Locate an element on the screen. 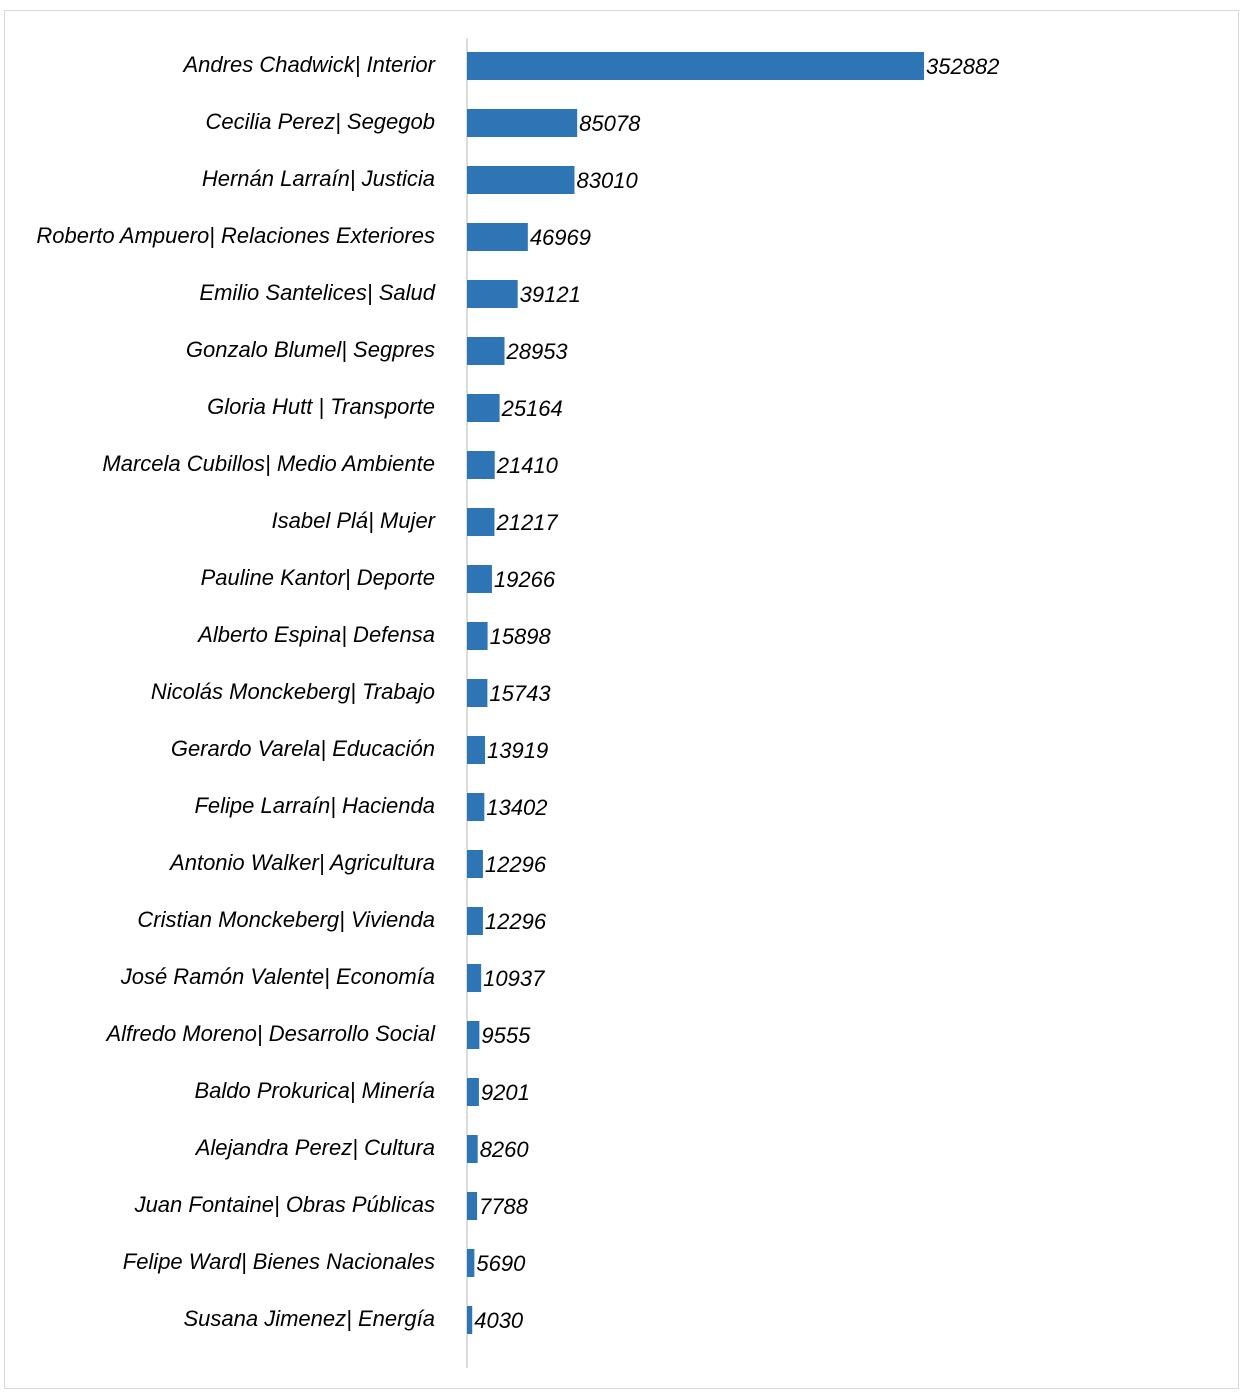  value-label: 9201 is located at coordinates (505, 1092).